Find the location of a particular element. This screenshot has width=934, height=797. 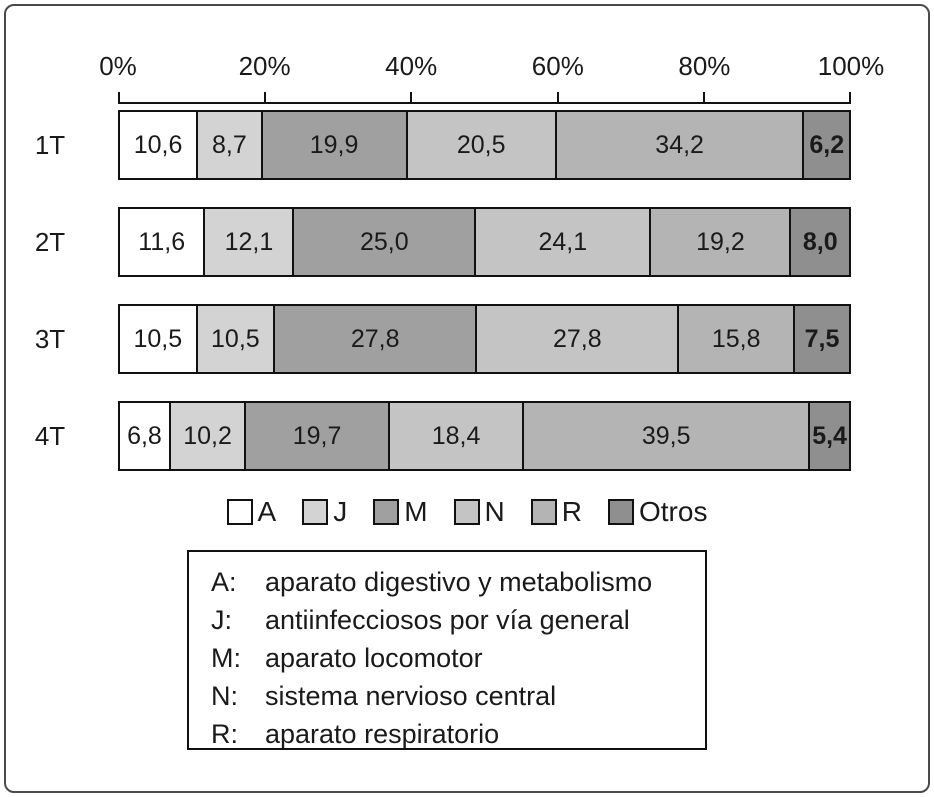

bar-segment-N: 20,5 is located at coordinates (482, 145).